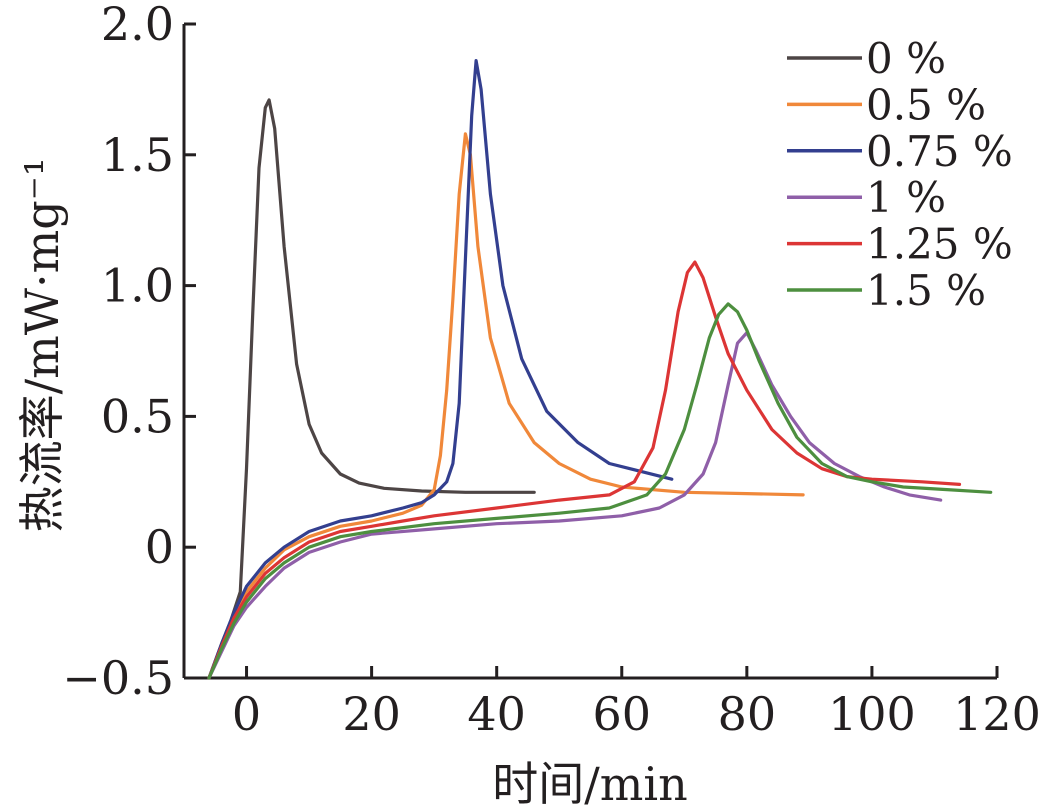  Describe the element at coordinates (939, 151) in the screenshot. I see `legend-label: 0.75 %` at that location.